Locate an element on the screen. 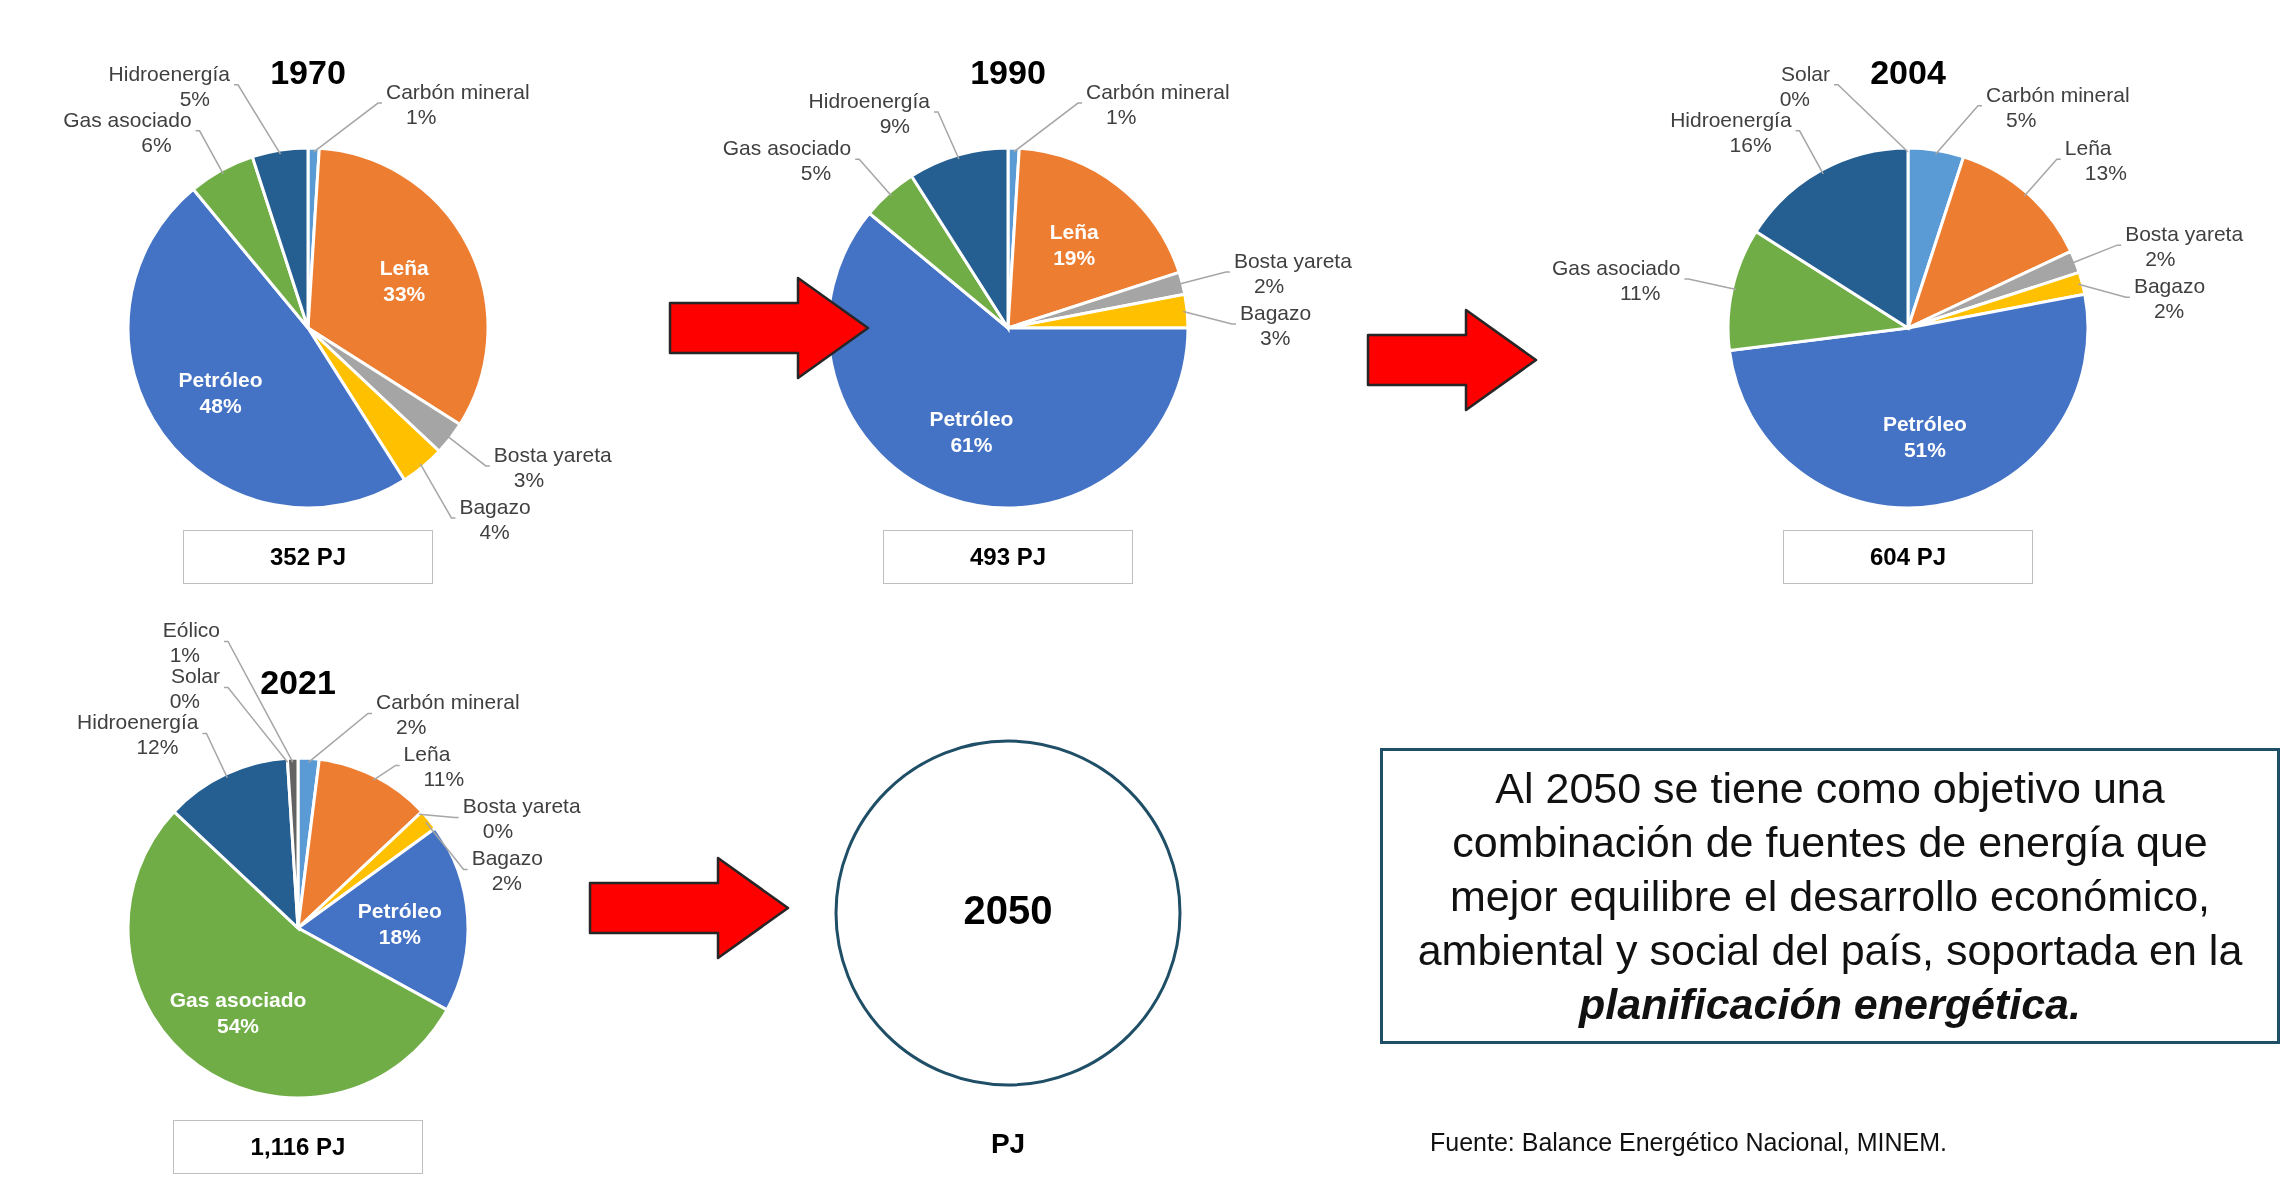 This screenshot has width=2292, height=1186. text: 2021 is located at coordinates (298, 682).